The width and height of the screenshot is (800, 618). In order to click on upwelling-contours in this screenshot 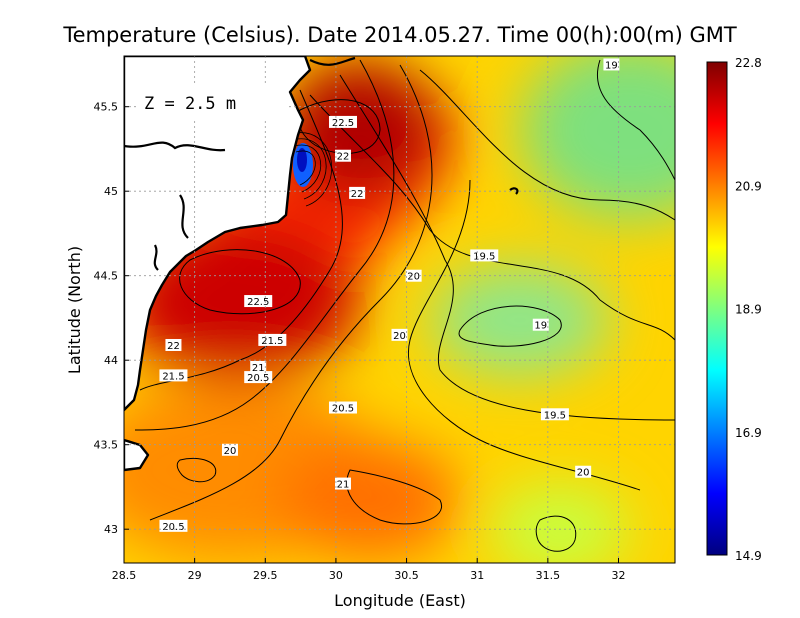, I will do `click(310, 169)`.